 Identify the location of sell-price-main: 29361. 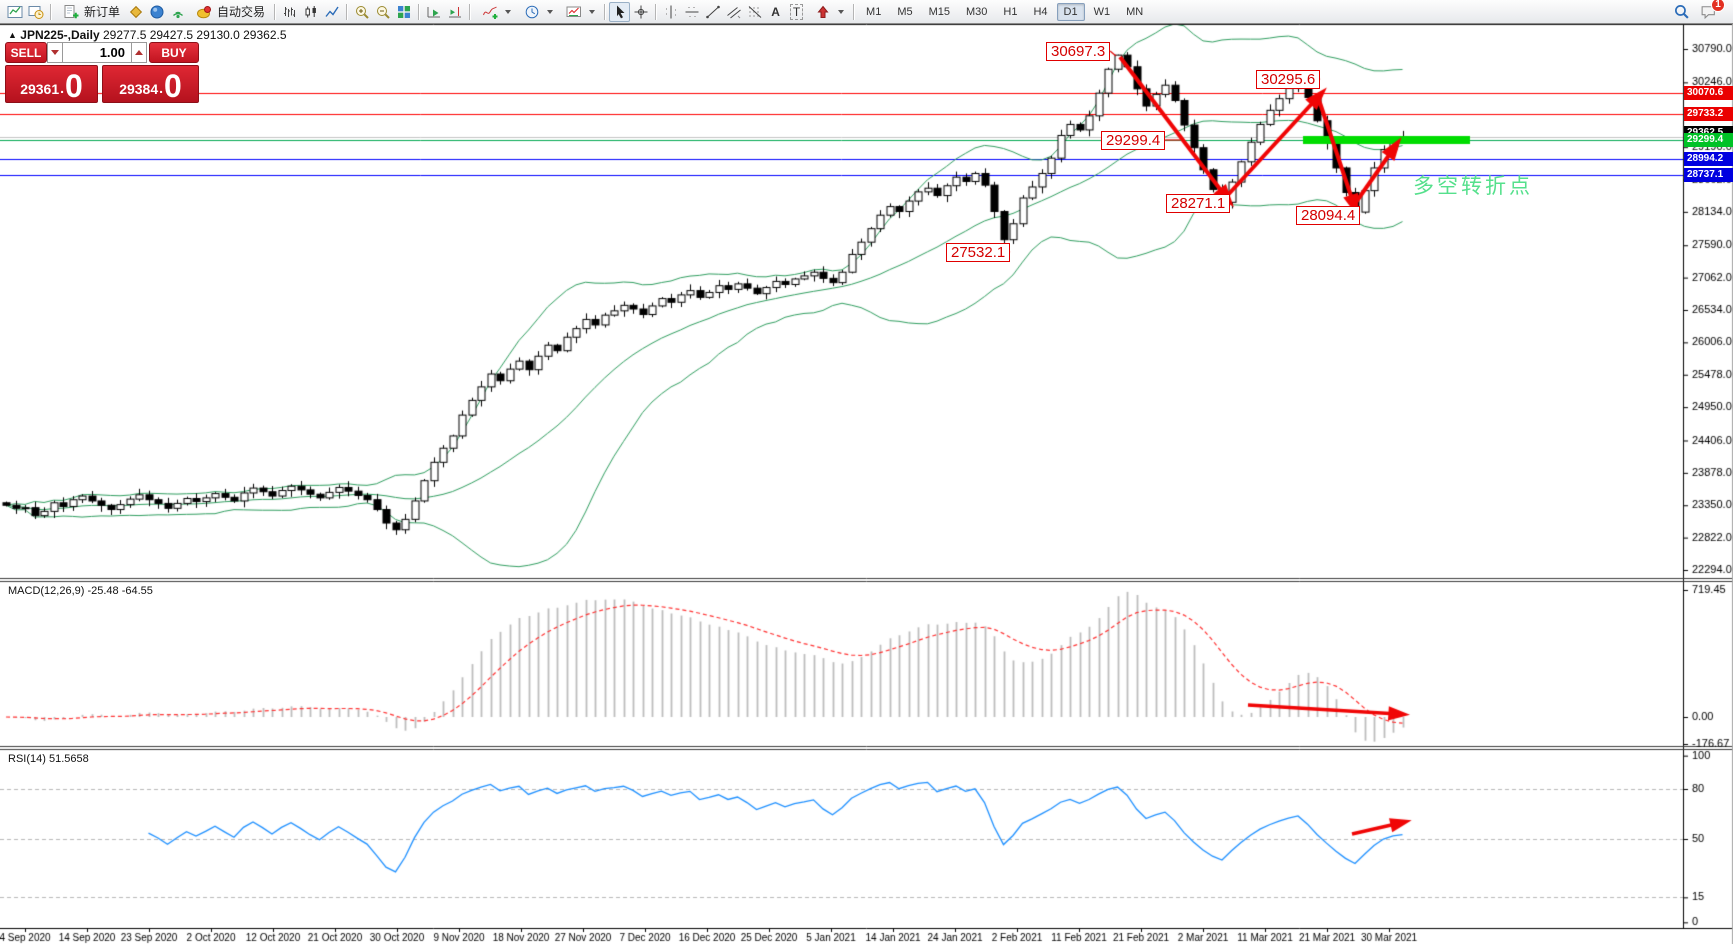
(40, 89).